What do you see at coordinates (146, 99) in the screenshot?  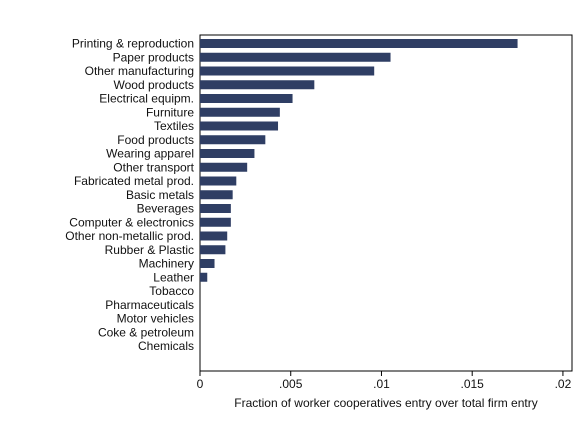 I see `category-label: Electrical equipm.` at bounding box center [146, 99].